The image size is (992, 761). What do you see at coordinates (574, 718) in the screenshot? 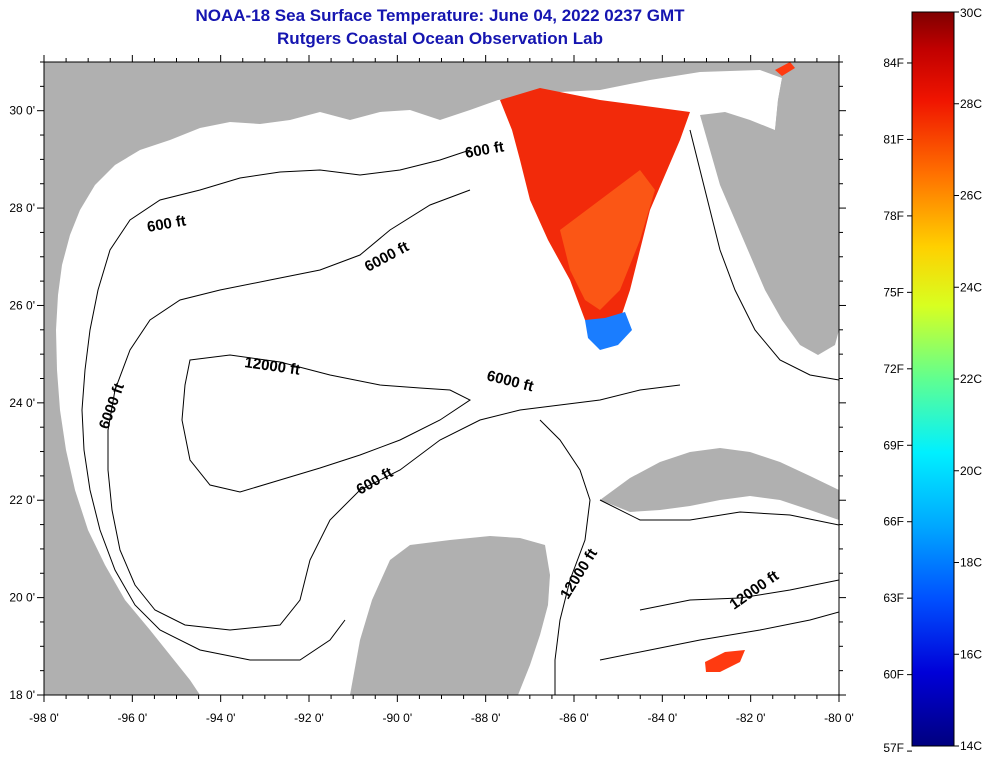
I see `x-tick-label: -86 0'` at bounding box center [574, 718].